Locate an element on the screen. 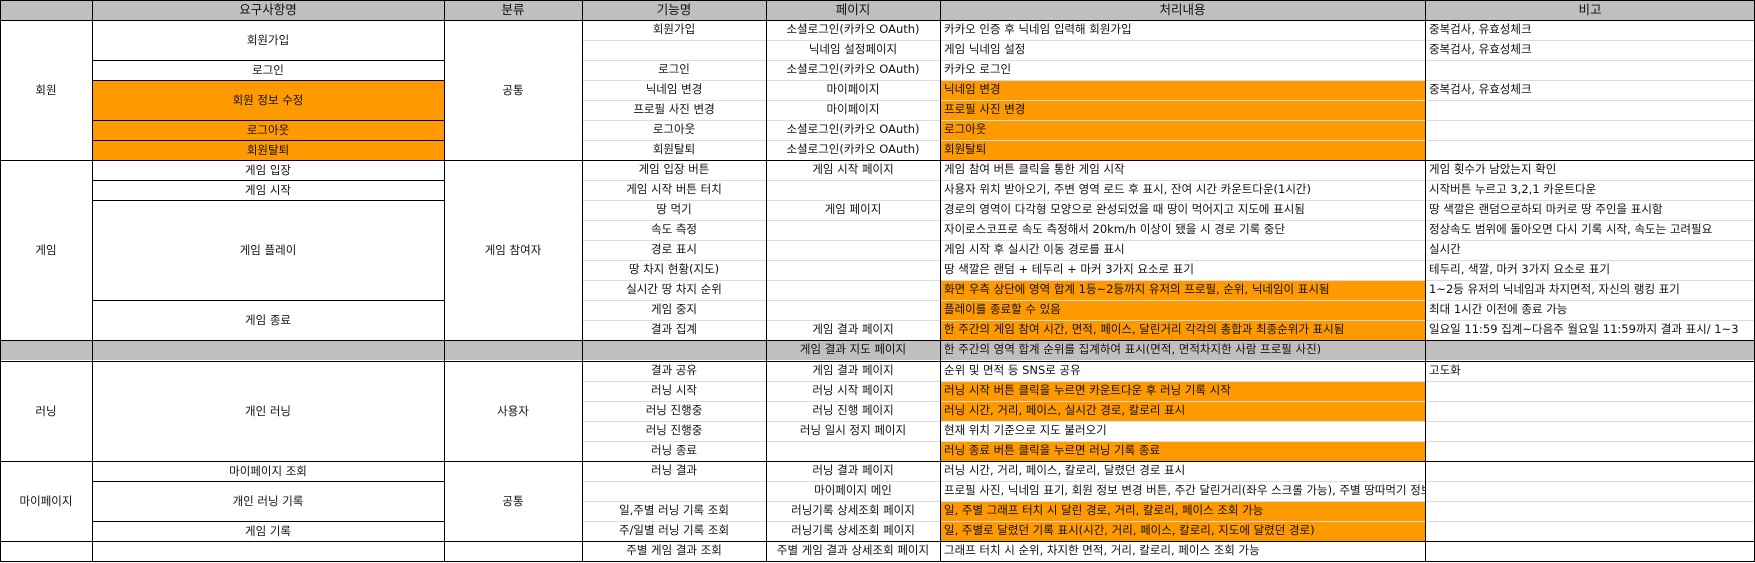 The height and width of the screenshot is (563, 1755). feature-cell: 회원가입 is located at coordinates (674, 29).